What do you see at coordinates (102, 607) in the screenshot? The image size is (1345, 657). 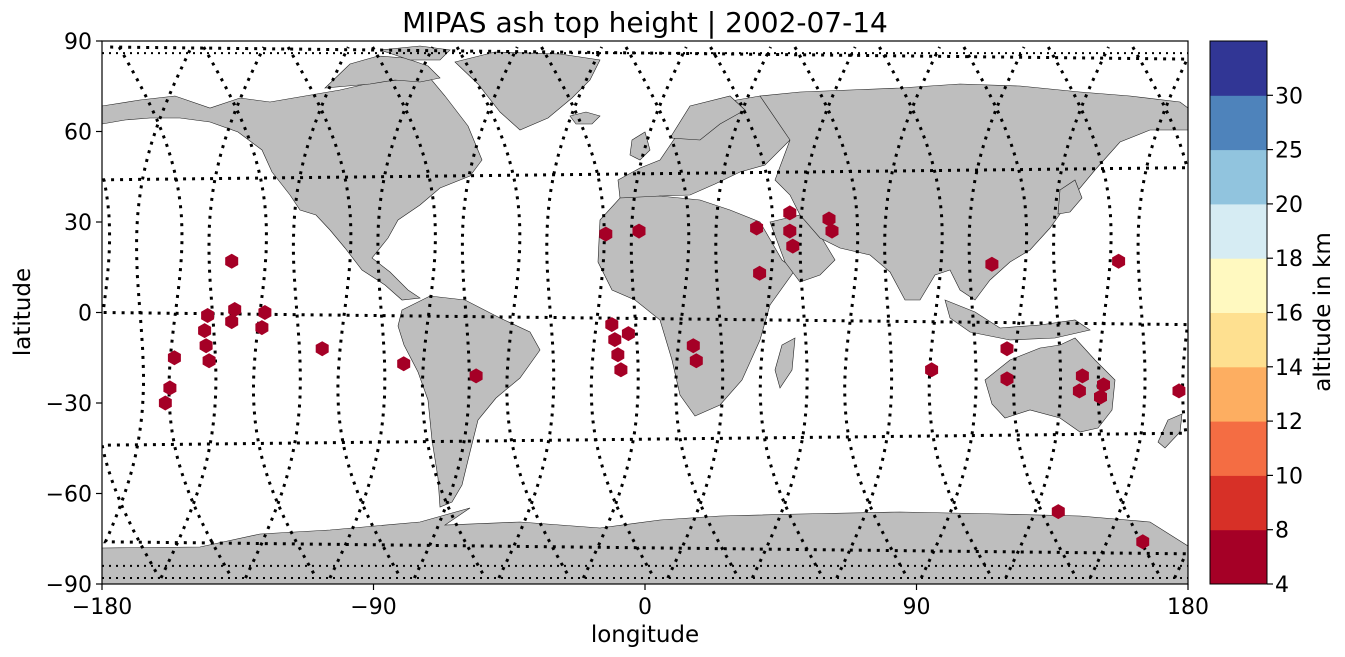 I see `x-tick-label: −180` at bounding box center [102, 607].